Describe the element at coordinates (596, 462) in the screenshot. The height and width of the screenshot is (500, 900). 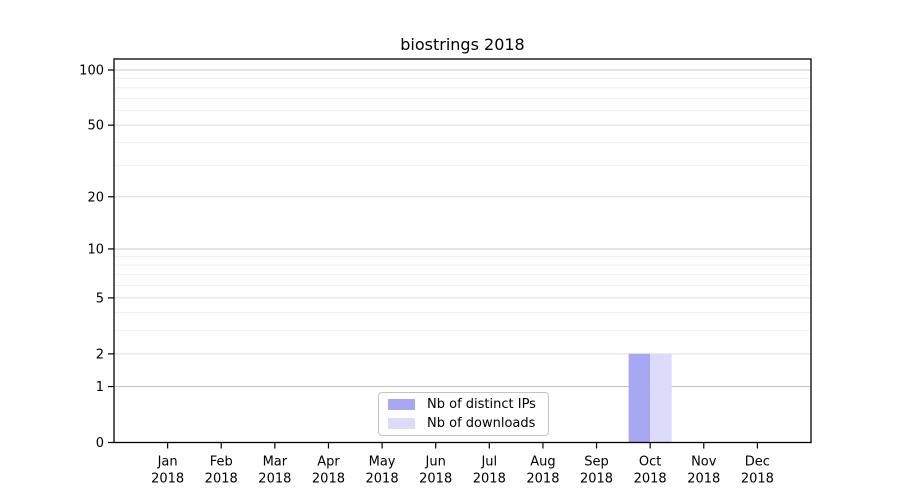
I see `x-tick-label-month: Sep` at that location.